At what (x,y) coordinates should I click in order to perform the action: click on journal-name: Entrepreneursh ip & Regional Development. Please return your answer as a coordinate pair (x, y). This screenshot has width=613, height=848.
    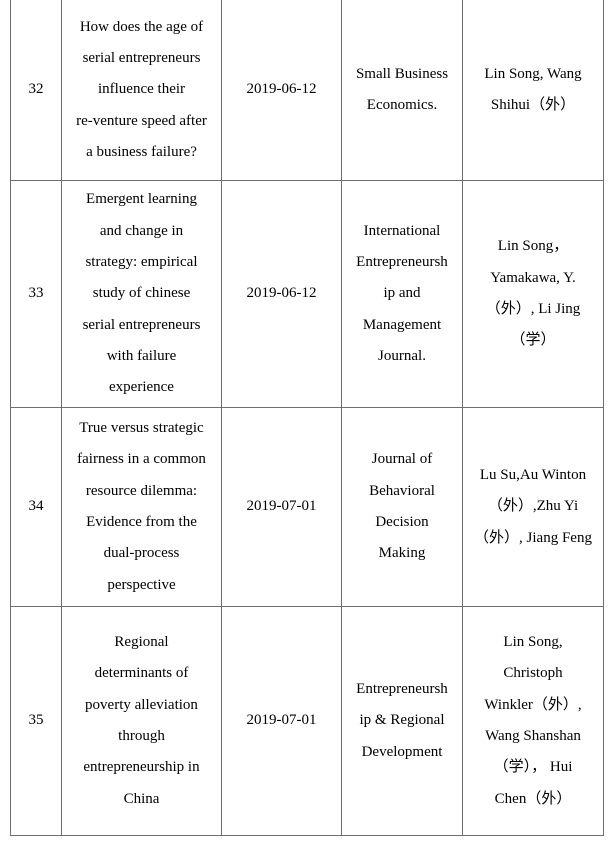
    Looking at the image, I should click on (402, 721).